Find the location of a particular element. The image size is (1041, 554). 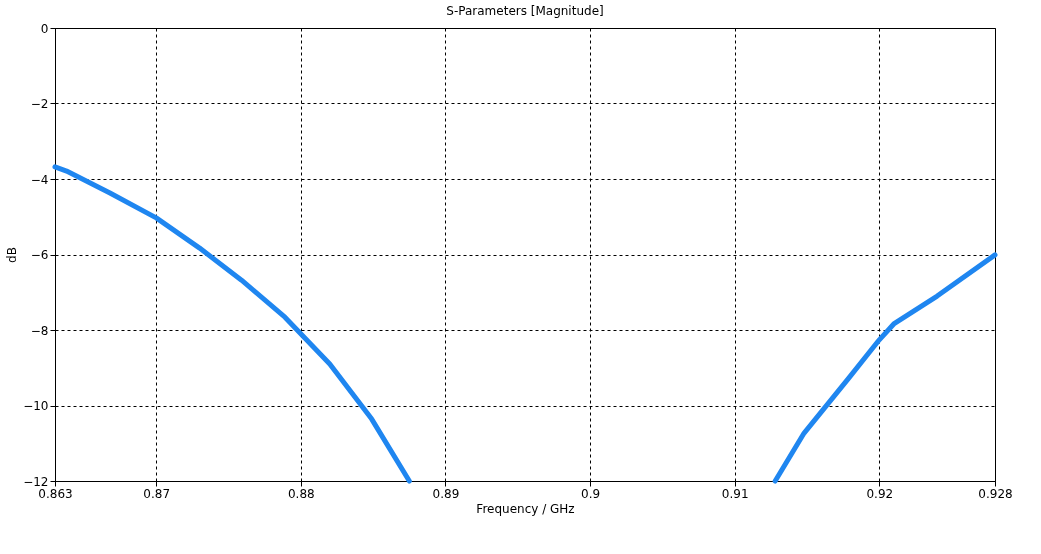

y-tick-label: −2 is located at coordinates (39, 104).